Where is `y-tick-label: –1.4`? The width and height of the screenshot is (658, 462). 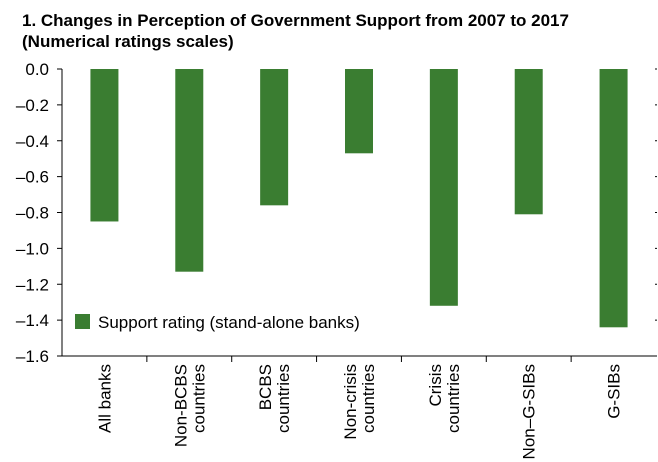
y-tick-label: –1.4 is located at coordinates (32, 320).